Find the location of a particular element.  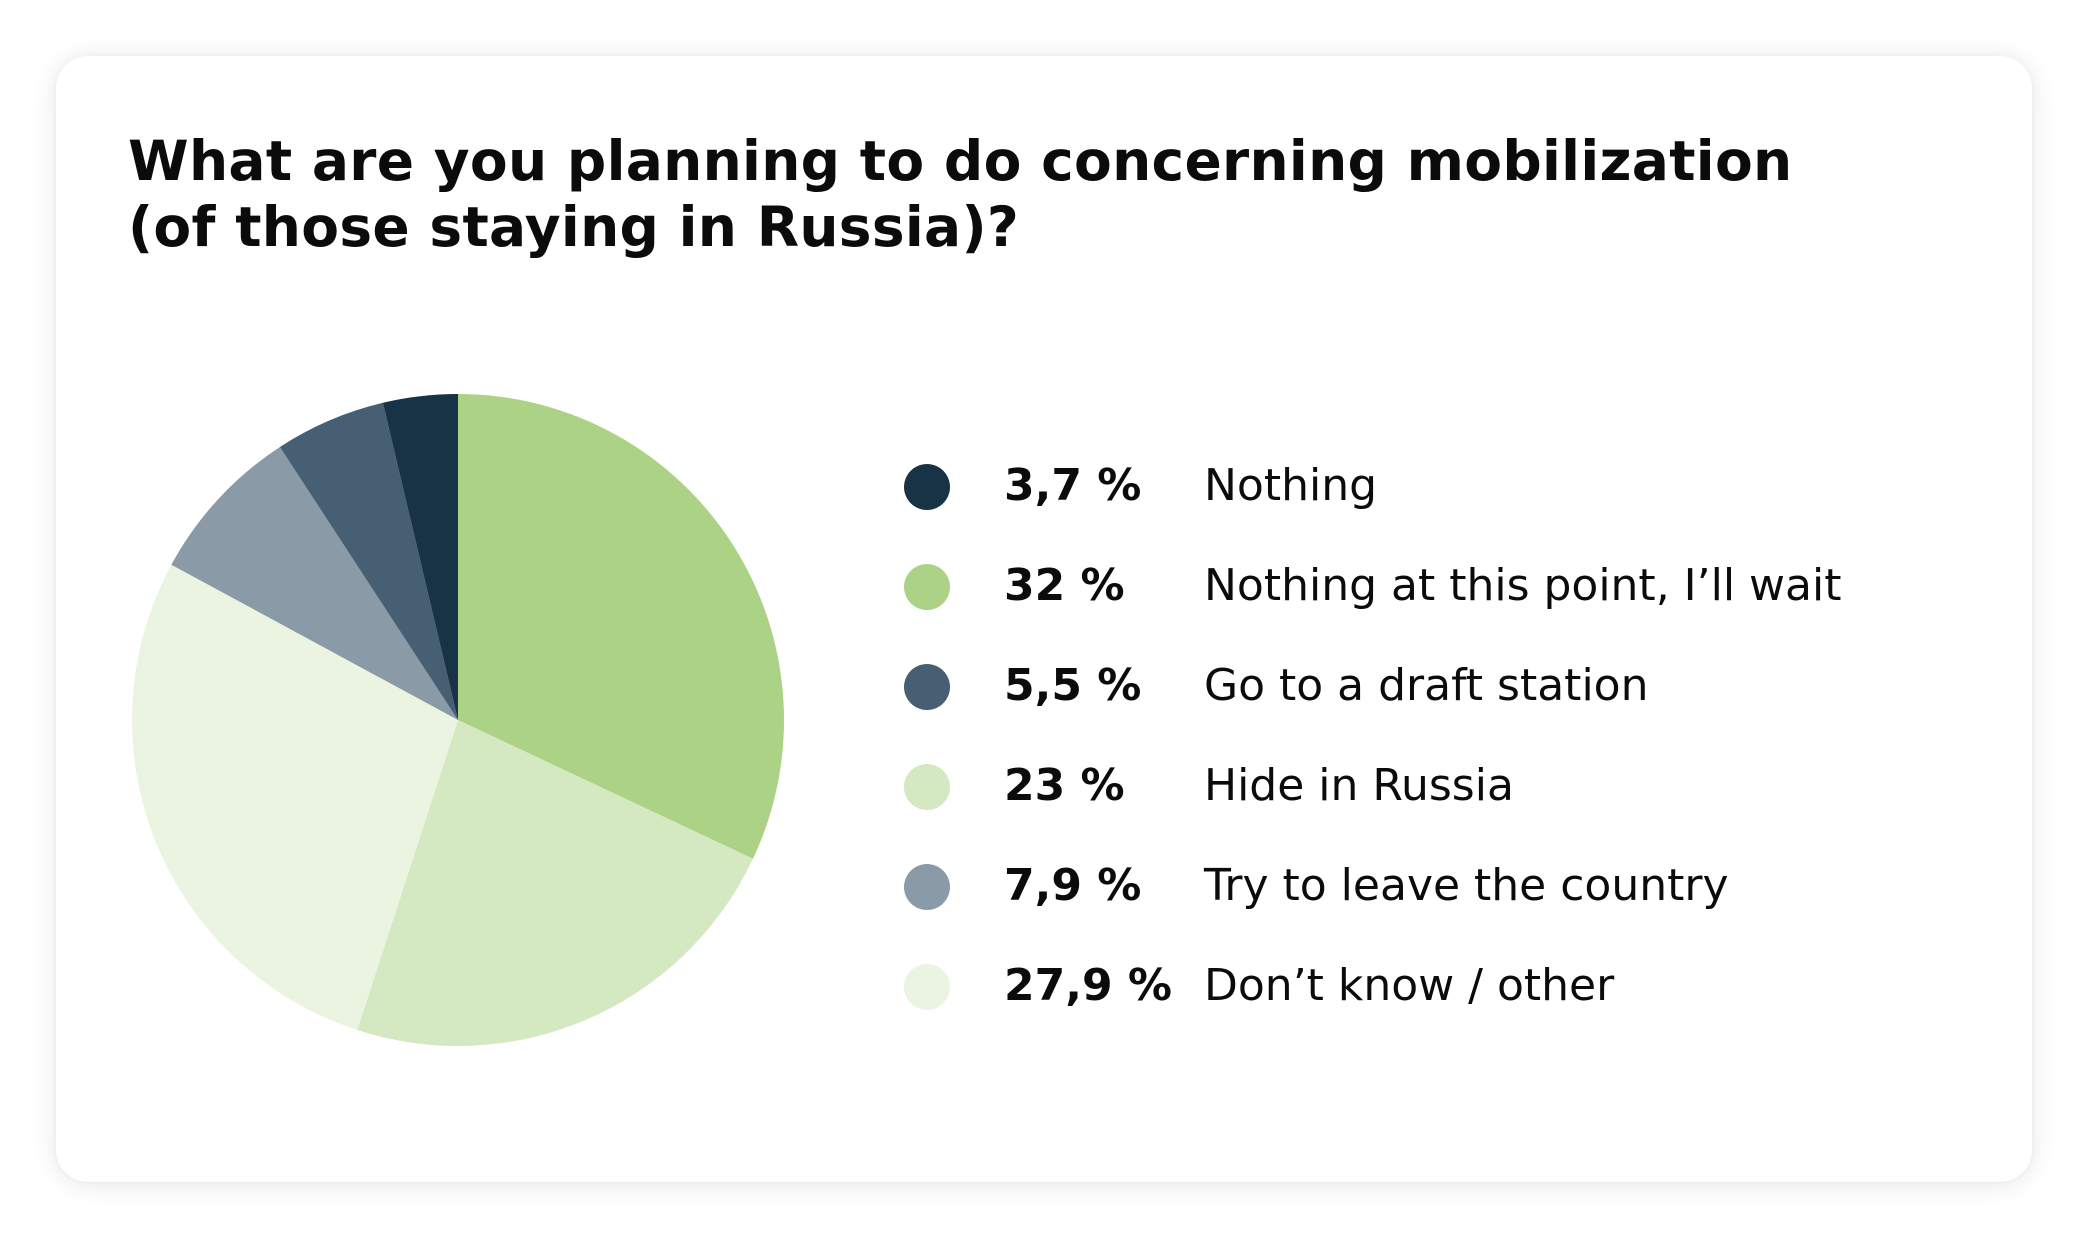

legend-swatch-draft-station is located at coordinates (927, 687).